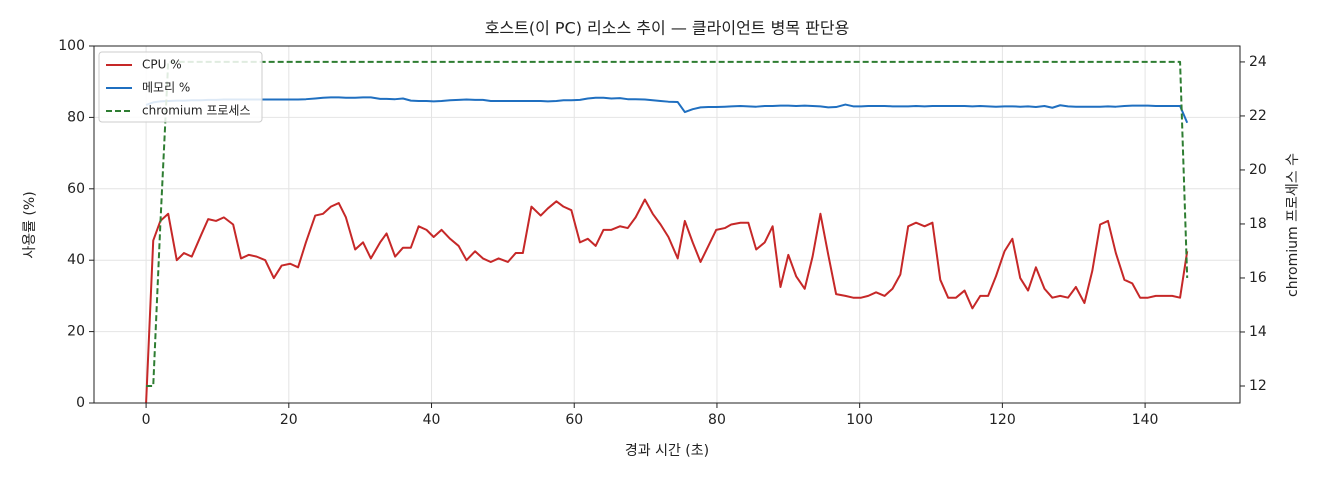  I want to click on y2-tick-label: 18, so click(1258, 224).